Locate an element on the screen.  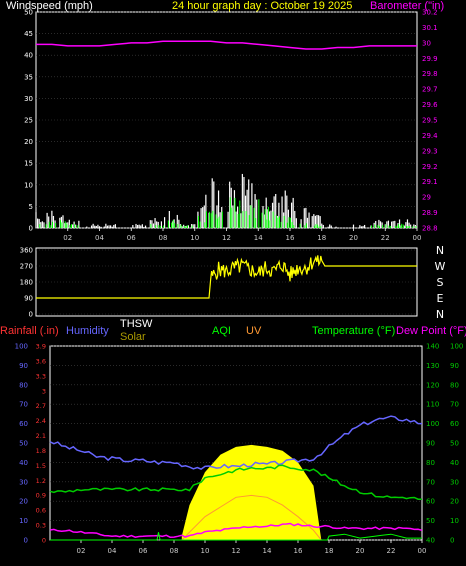
humidity-y-tick: 10 is located at coordinates (23, 521).